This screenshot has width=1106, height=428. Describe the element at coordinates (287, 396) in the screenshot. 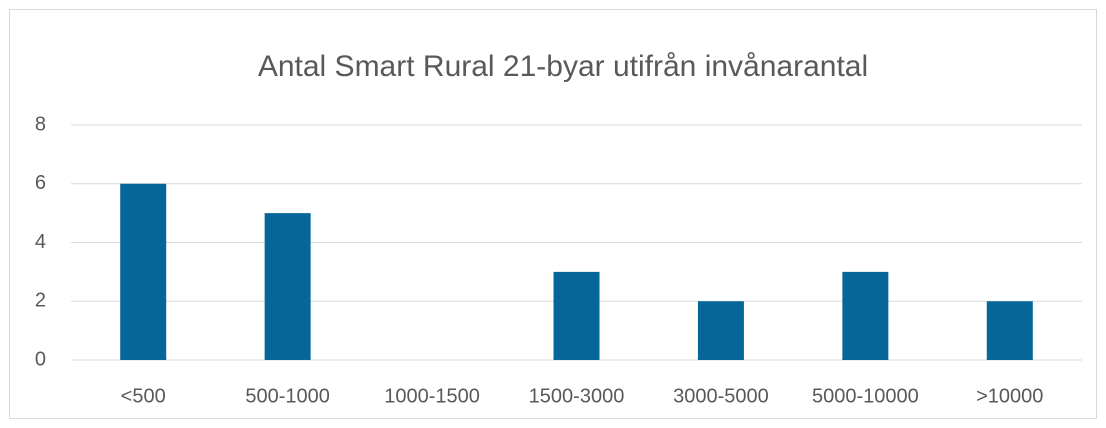

I see `x-tick-label: 500-1000` at that location.